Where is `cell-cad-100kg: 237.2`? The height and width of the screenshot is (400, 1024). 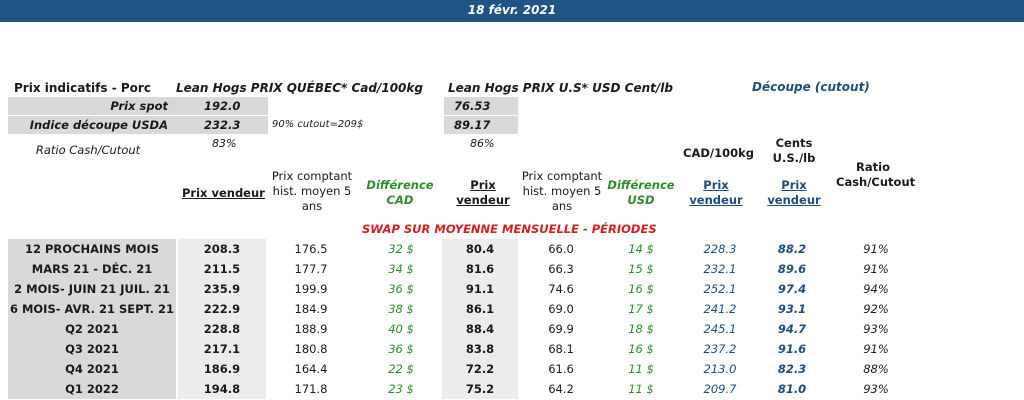 cell-cad-100kg: 237.2 is located at coordinates (720, 349).